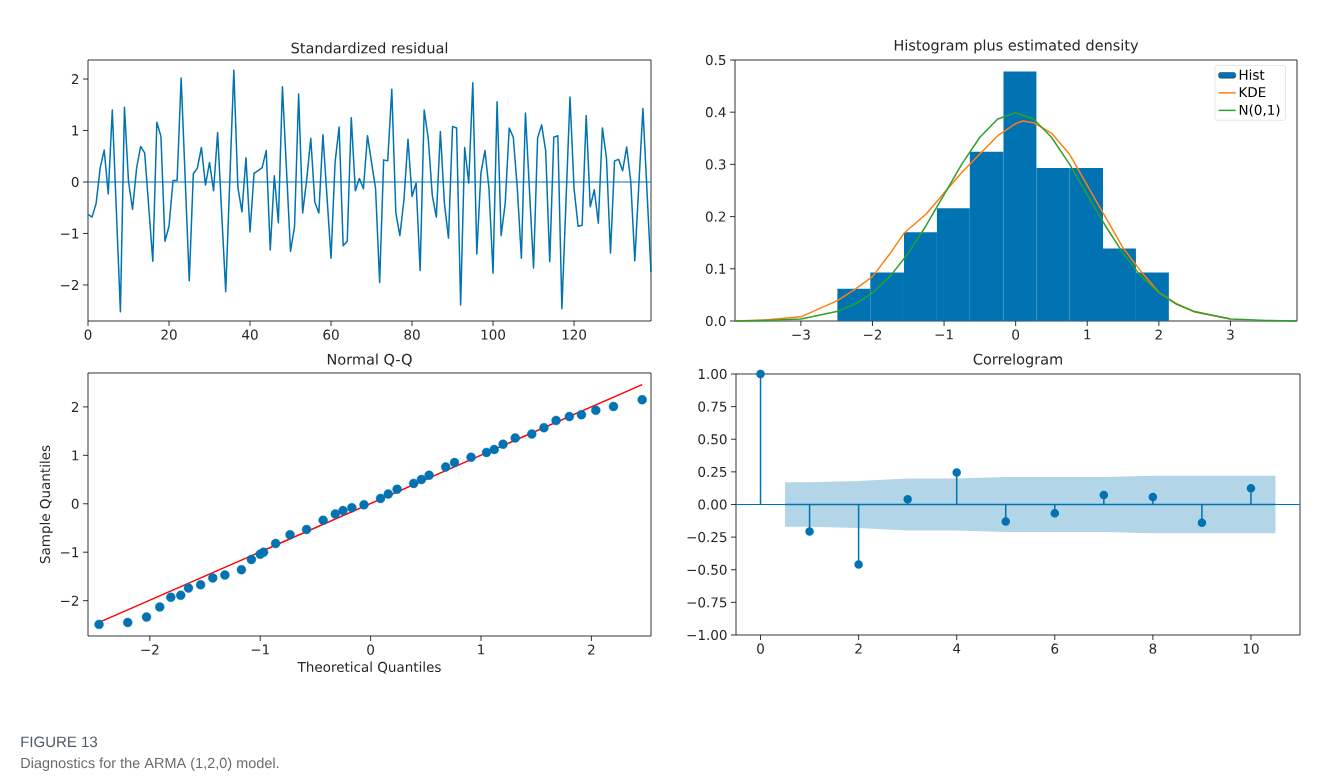  Describe the element at coordinates (707, 635) in the screenshot. I see `y-tick-label: −1.00` at that location.